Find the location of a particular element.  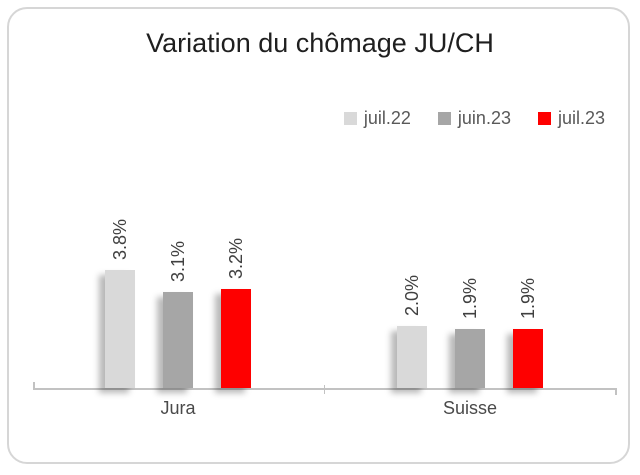

bar-Jura-juil.22 is located at coordinates (120, 329).